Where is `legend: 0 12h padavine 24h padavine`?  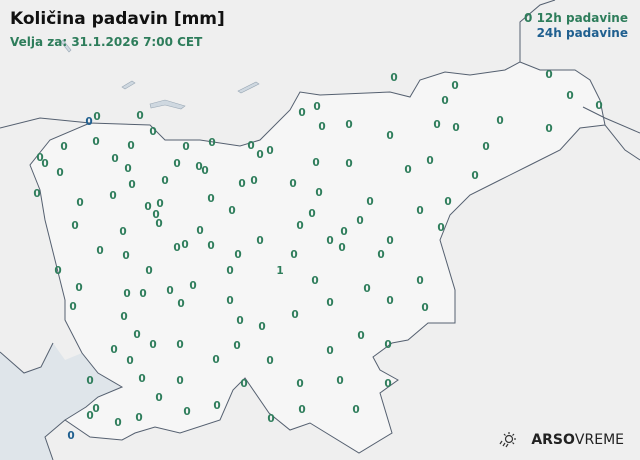 legend: 0 12h padavine 24h padavine is located at coordinates (576, 26).